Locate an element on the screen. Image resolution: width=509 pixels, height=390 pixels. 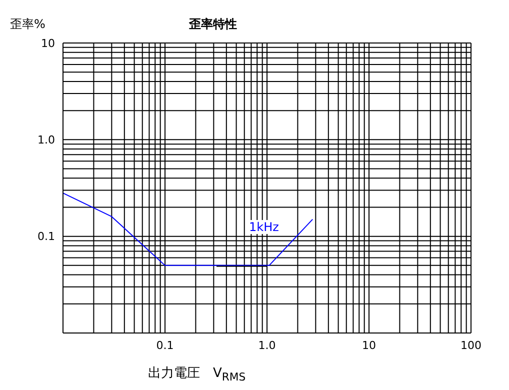
x-tick-label: 10 is located at coordinates (369, 345).